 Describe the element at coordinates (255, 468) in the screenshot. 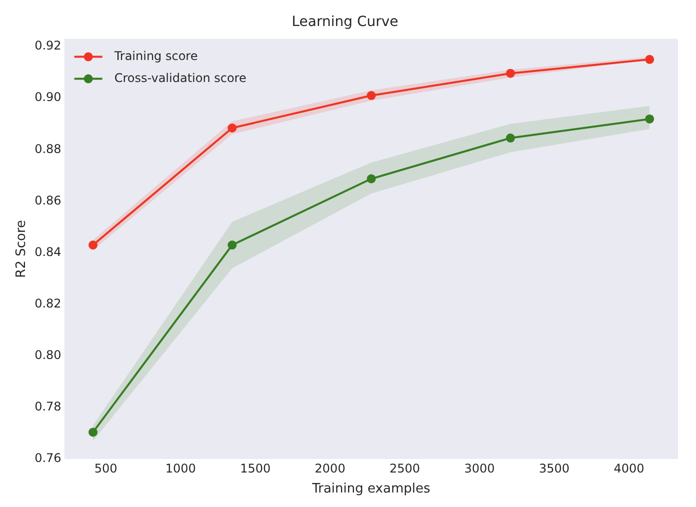

I see `x-tick-label: 1500` at that location.